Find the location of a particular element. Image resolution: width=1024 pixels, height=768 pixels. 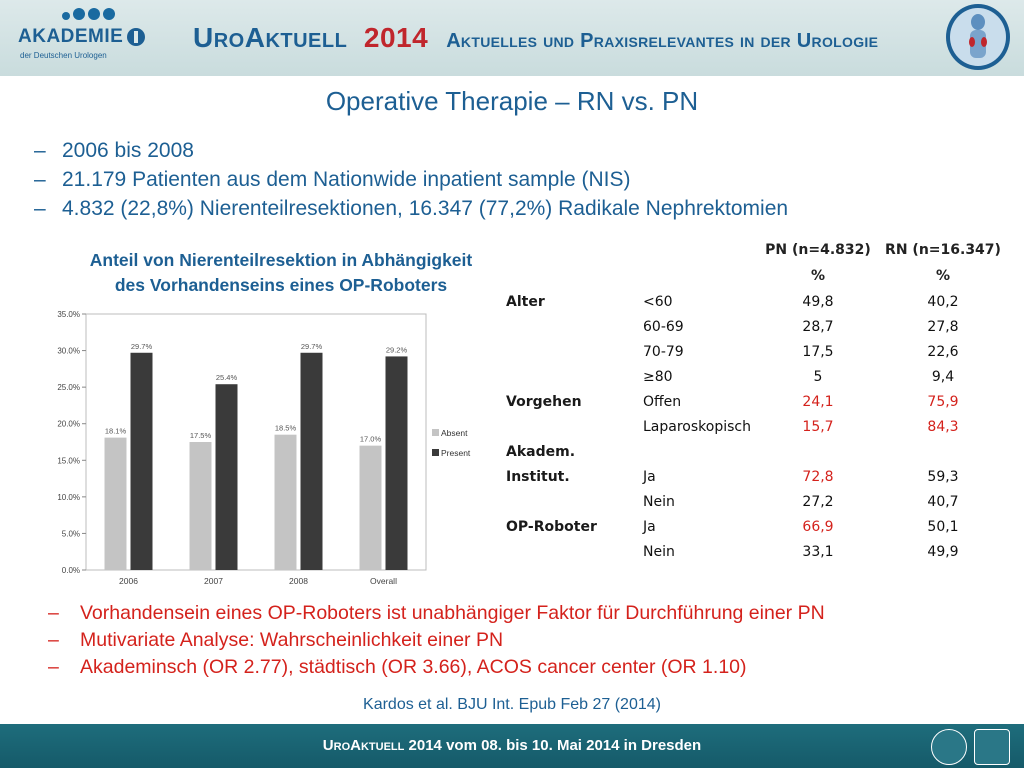

x-tick-label: 2007 is located at coordinates (213, 581).